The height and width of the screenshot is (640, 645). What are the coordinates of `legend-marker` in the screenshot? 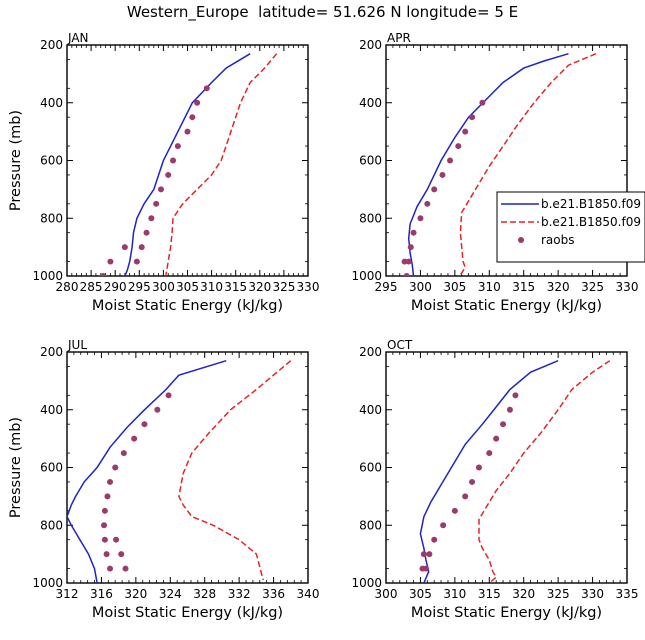 It's located at (521, 240).